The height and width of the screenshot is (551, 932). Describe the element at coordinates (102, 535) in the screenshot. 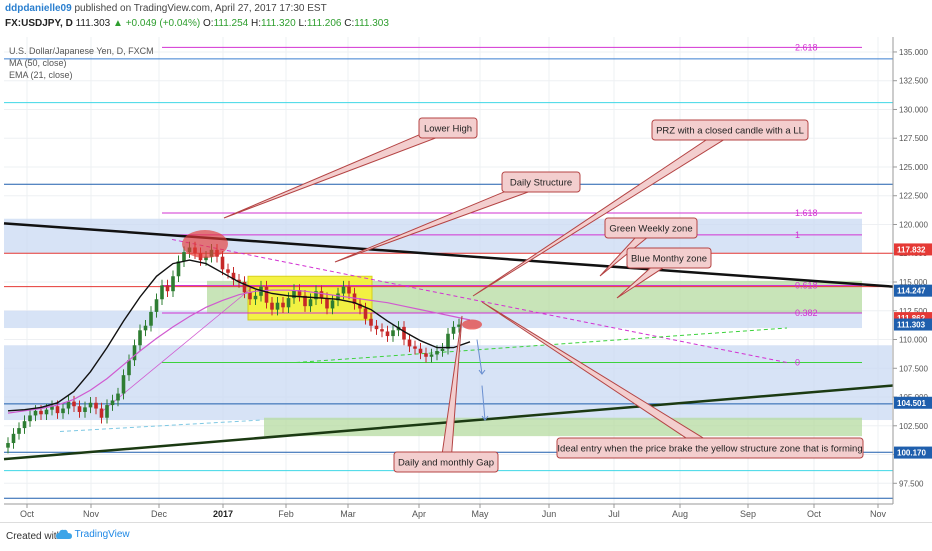

I see `brand-text: TradingView` at that location.